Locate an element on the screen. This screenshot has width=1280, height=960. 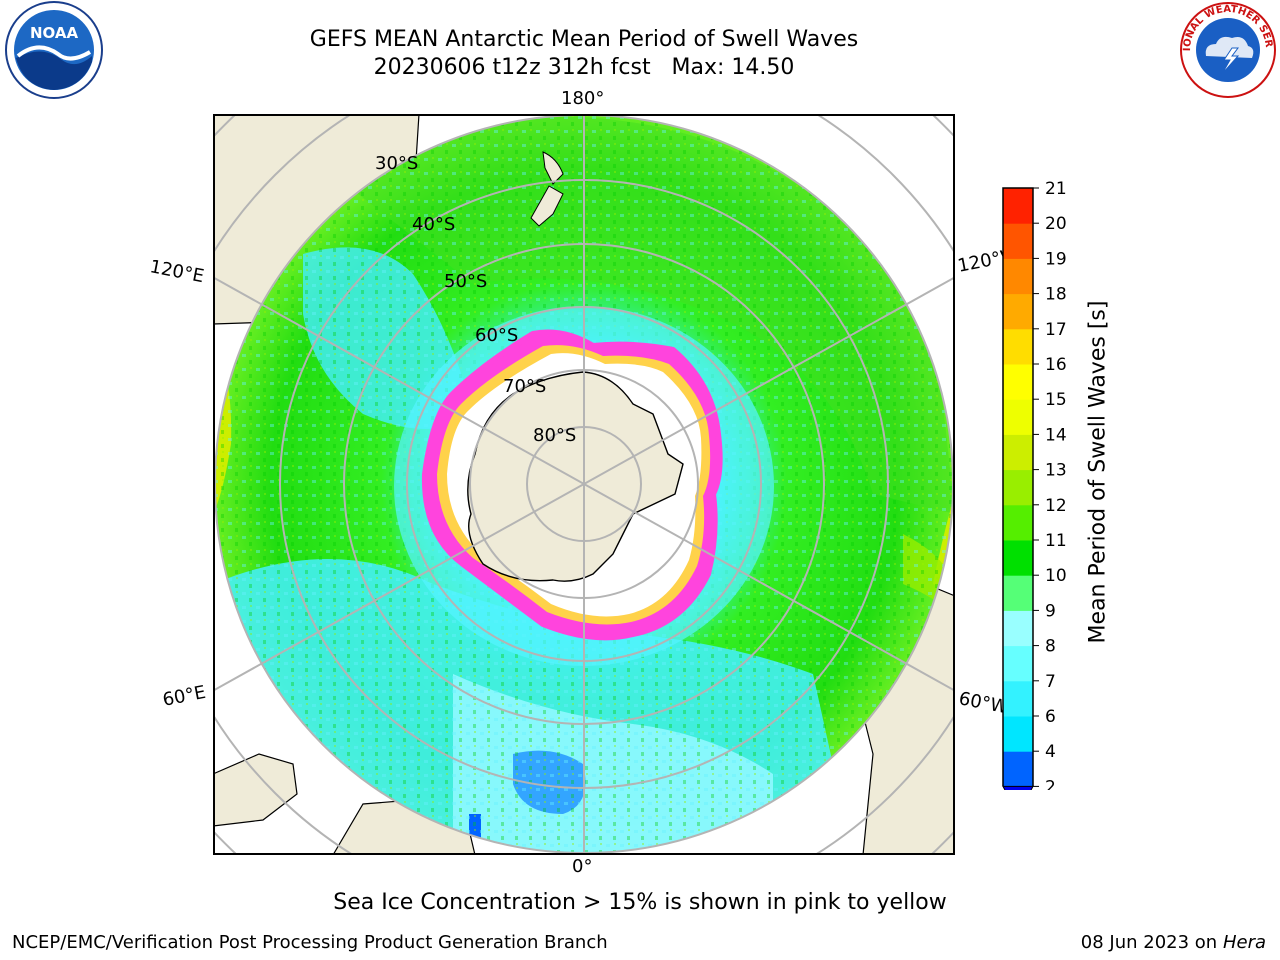
nws-logo: NATIONAL WEATHER SERVICE is located at coordinates (1227, 49).